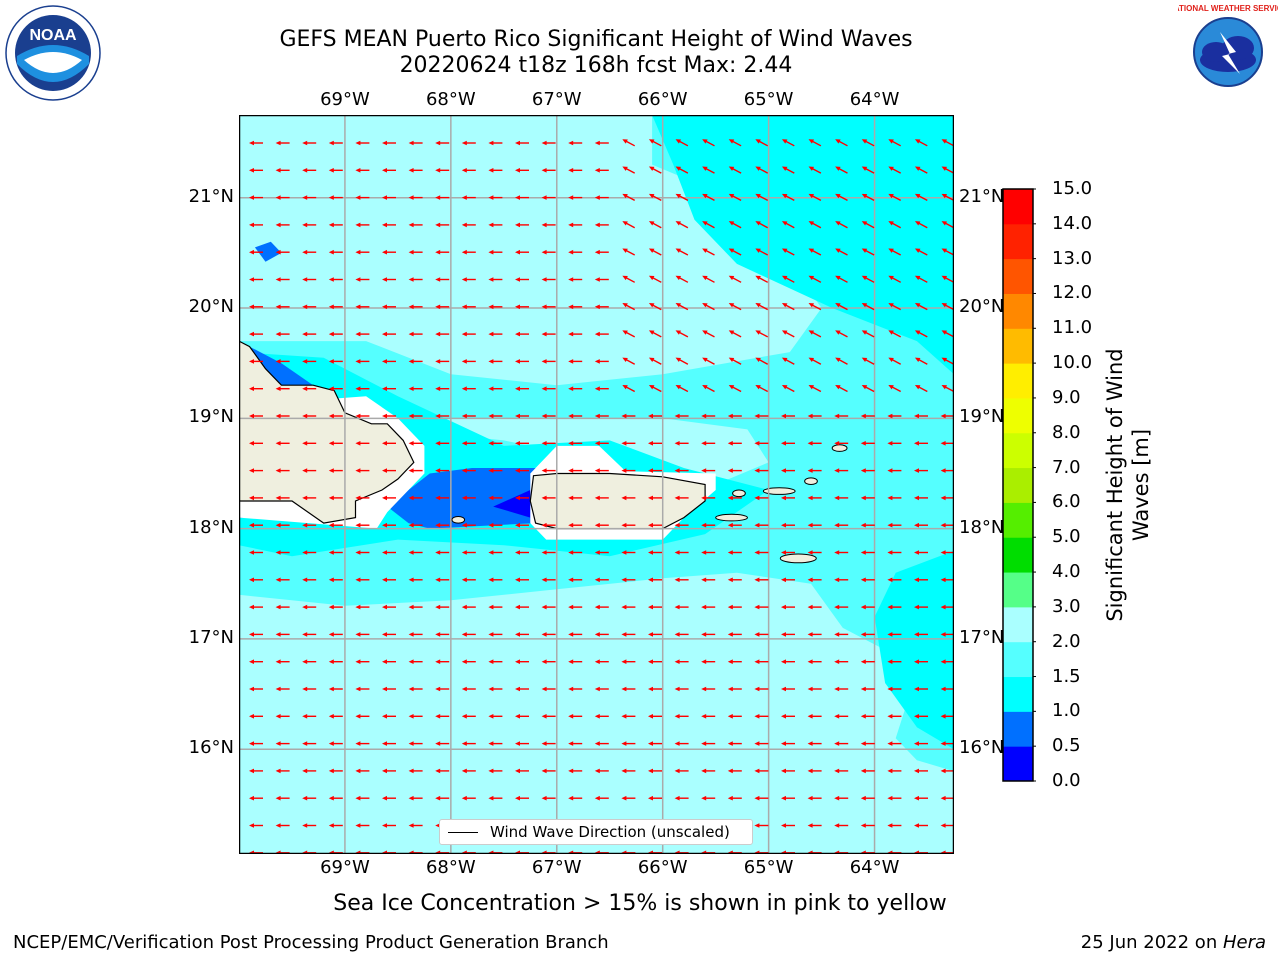  I want to click on band-0_5-1-mona, so click(461, 498).